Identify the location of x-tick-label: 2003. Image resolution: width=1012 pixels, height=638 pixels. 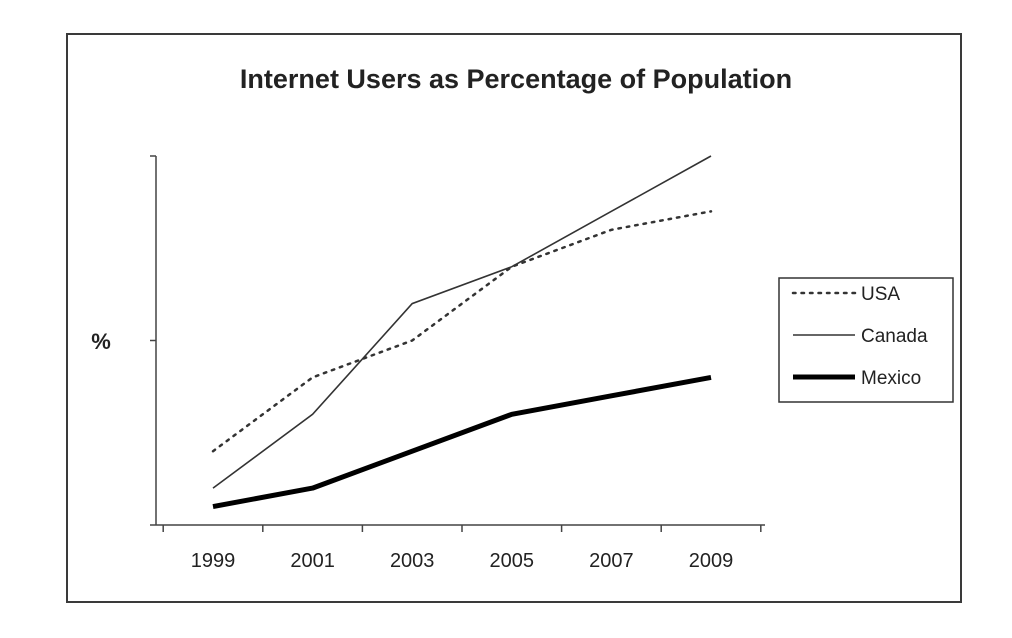
(412, 561).